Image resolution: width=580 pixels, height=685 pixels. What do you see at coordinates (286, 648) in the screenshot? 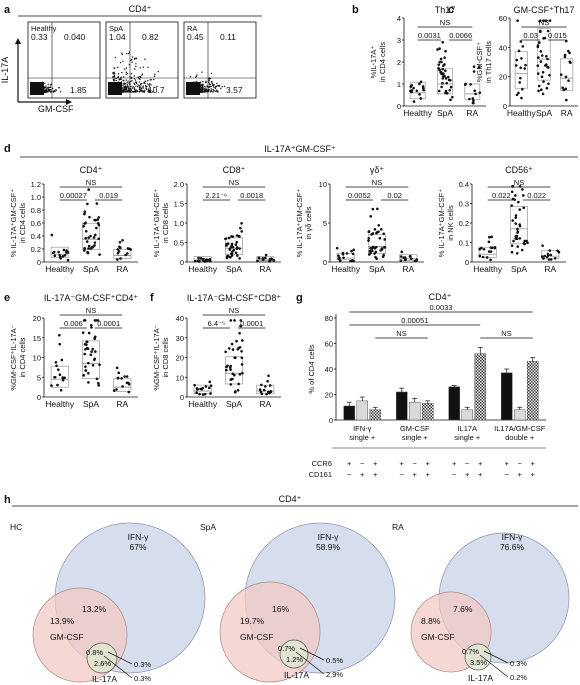
I see `venn-triple-percent: 0.7%` at bounding box center [286, 648].